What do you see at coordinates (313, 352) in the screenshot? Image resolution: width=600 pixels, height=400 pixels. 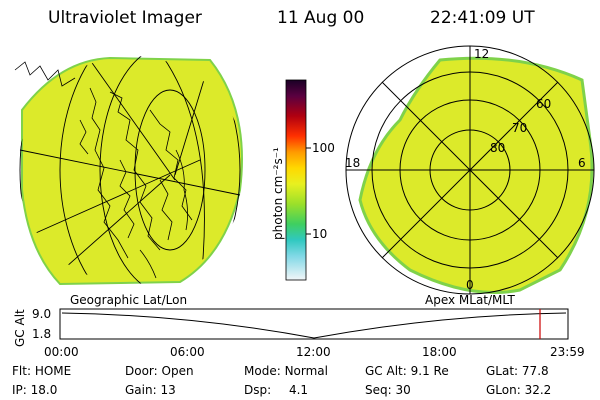 I see `time-tick-1200: 12:00` at bounding box center [313, 352].